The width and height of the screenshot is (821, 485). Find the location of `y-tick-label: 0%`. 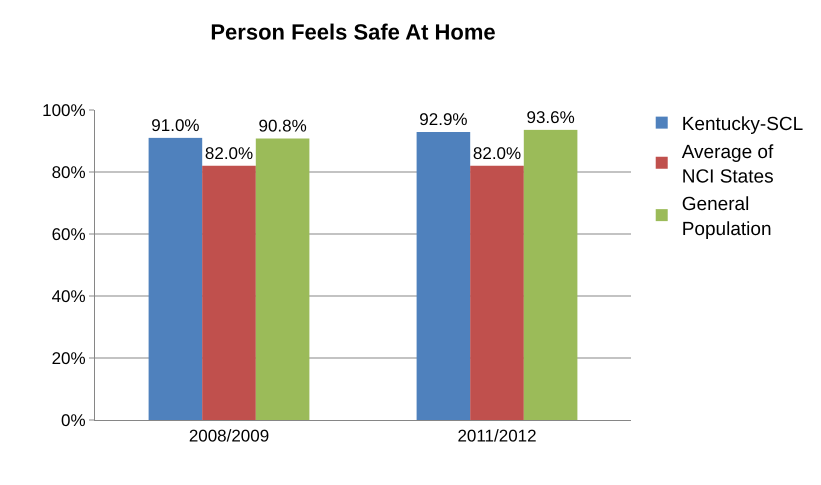

y-tick-label: 0% is located at coordinates (73, 420).